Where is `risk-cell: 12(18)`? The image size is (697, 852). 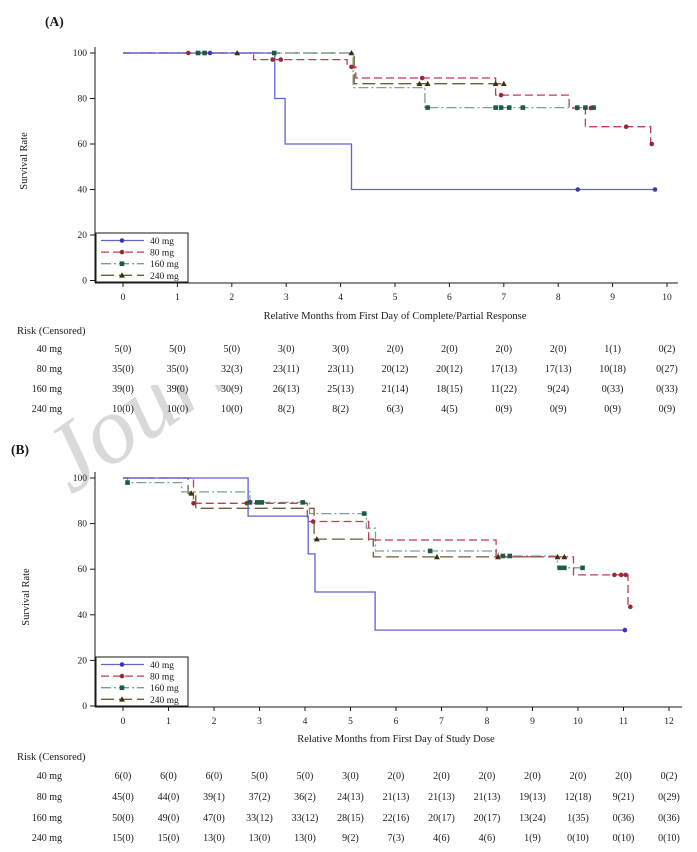 risk-cell: 12(18) is located at coordinates (578, 797).